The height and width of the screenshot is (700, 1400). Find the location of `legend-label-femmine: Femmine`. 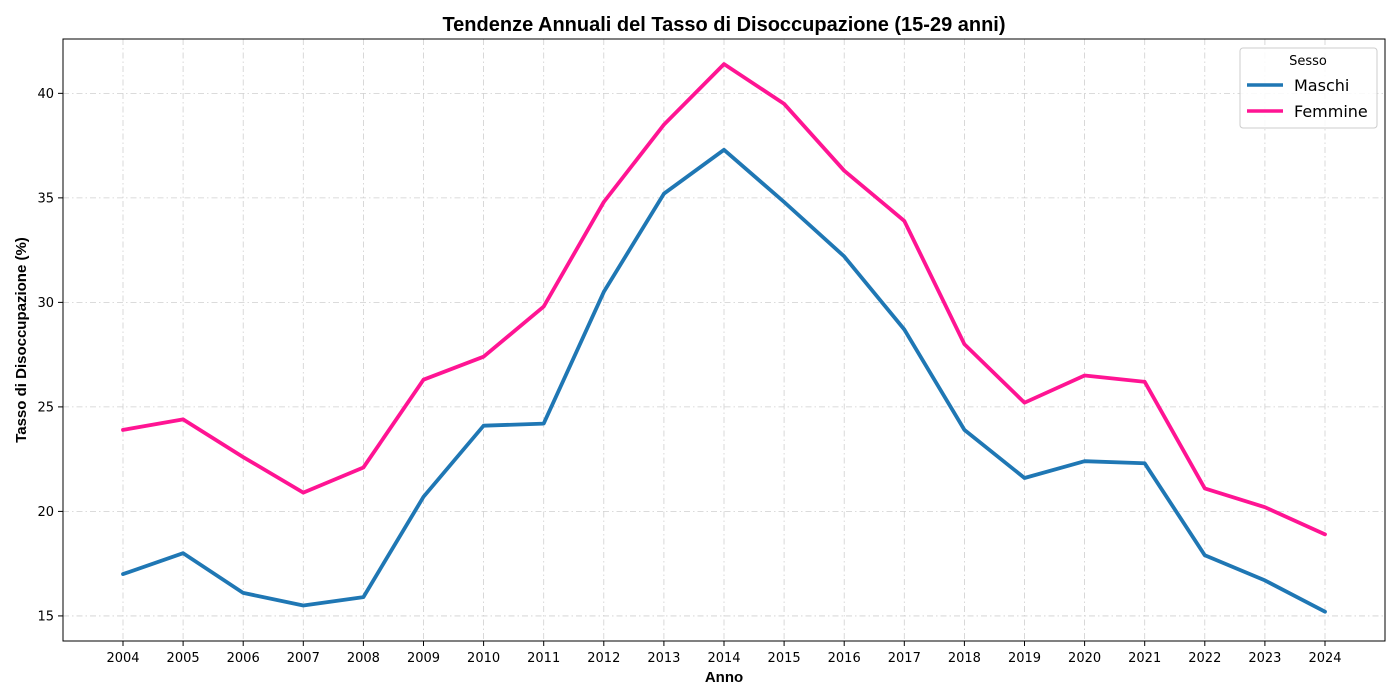

legend-label-femmine: Femmine is located at coordinates (1331, 111).